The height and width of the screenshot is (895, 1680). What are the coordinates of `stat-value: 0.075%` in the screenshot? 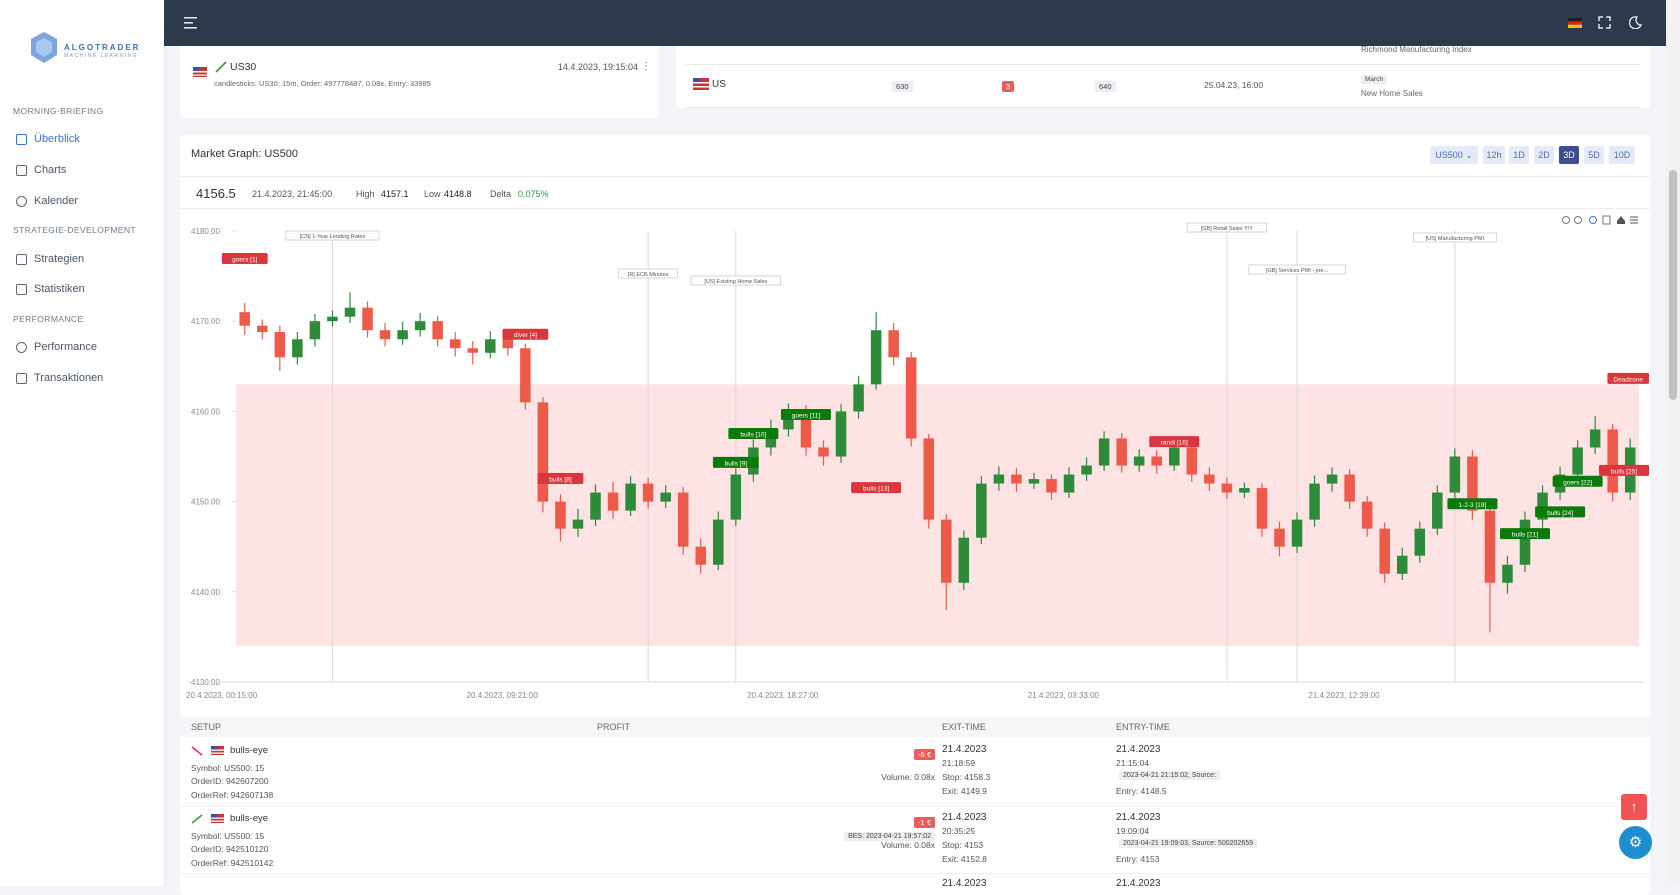 It's located at (533, 194).